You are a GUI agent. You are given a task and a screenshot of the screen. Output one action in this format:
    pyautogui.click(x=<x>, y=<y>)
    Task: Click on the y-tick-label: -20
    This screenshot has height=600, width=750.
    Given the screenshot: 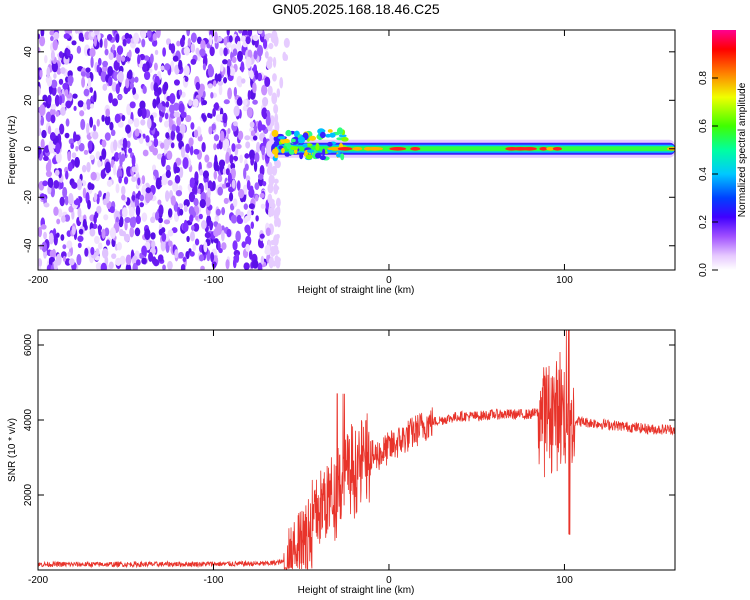 What is the action you would take?
    pyautogui.click(x=28, y=197)
    